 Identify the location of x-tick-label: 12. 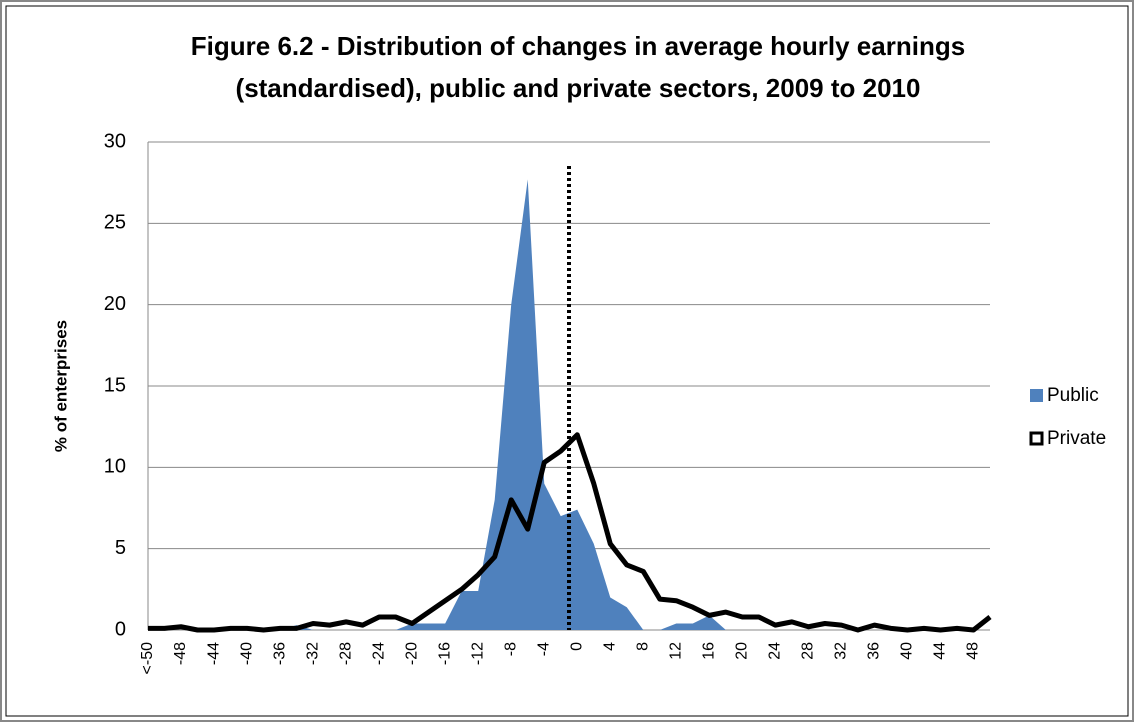
(676, 651).